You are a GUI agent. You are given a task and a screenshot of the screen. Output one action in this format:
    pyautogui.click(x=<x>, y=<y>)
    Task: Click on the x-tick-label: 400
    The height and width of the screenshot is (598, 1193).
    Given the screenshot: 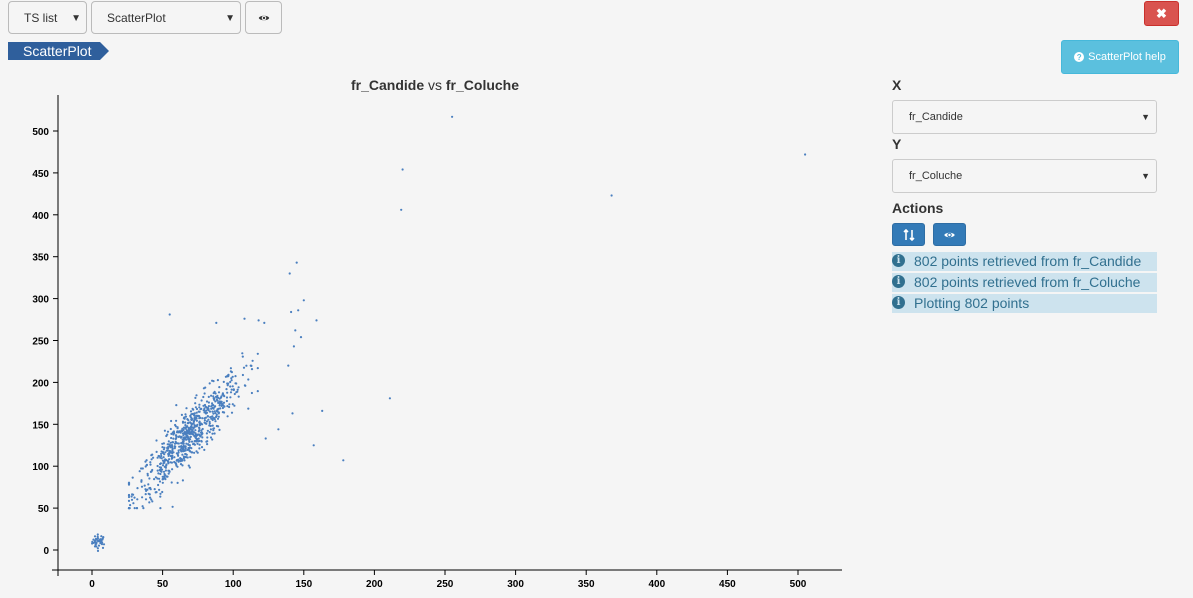 What is the action you would take?
    pyautogui.click(x=656, y=584)
    